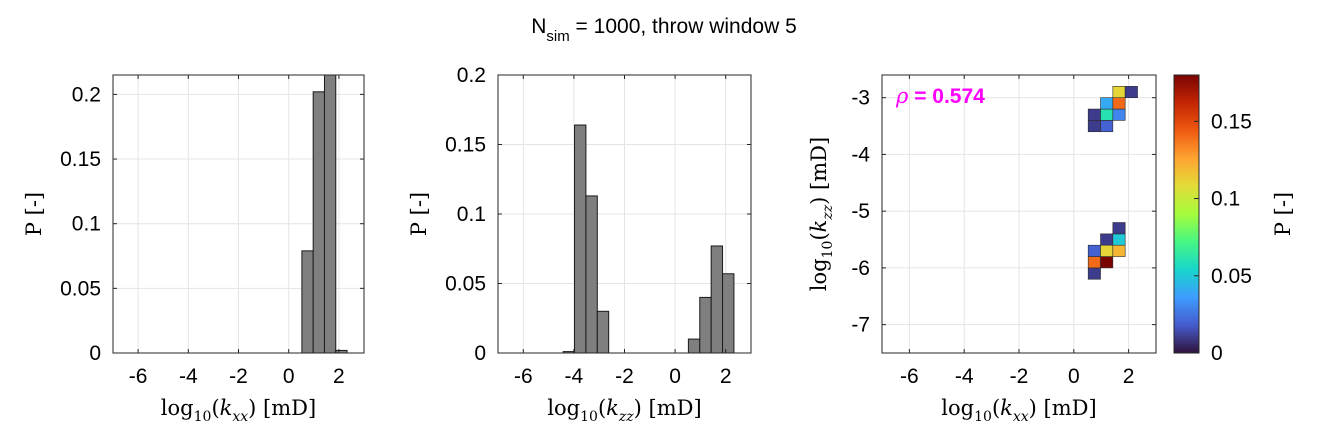  I want to click on colorbar-tick-label: 0.15, so click(1231, 121).